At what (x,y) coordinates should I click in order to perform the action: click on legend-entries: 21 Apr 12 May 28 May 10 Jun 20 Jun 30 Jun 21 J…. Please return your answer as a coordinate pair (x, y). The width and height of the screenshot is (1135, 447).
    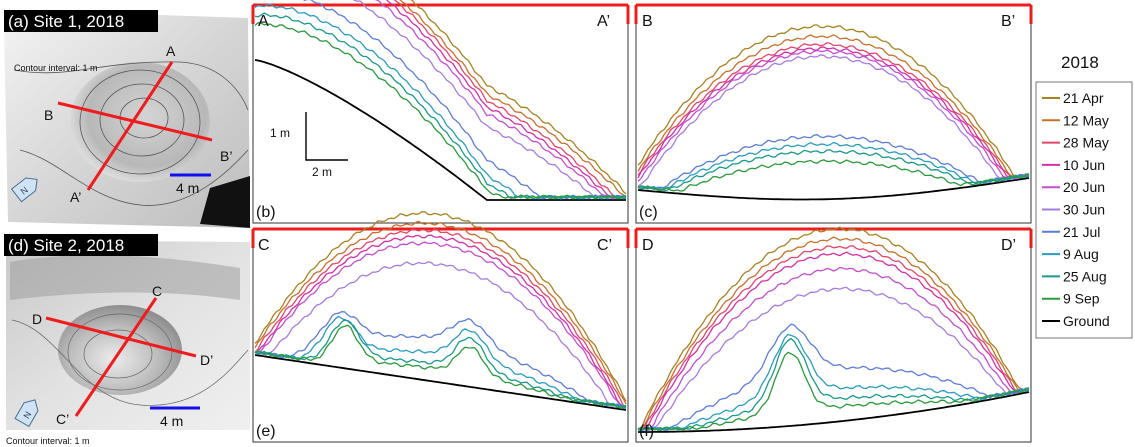
    Looking at the image, I should click on (1076, 209).